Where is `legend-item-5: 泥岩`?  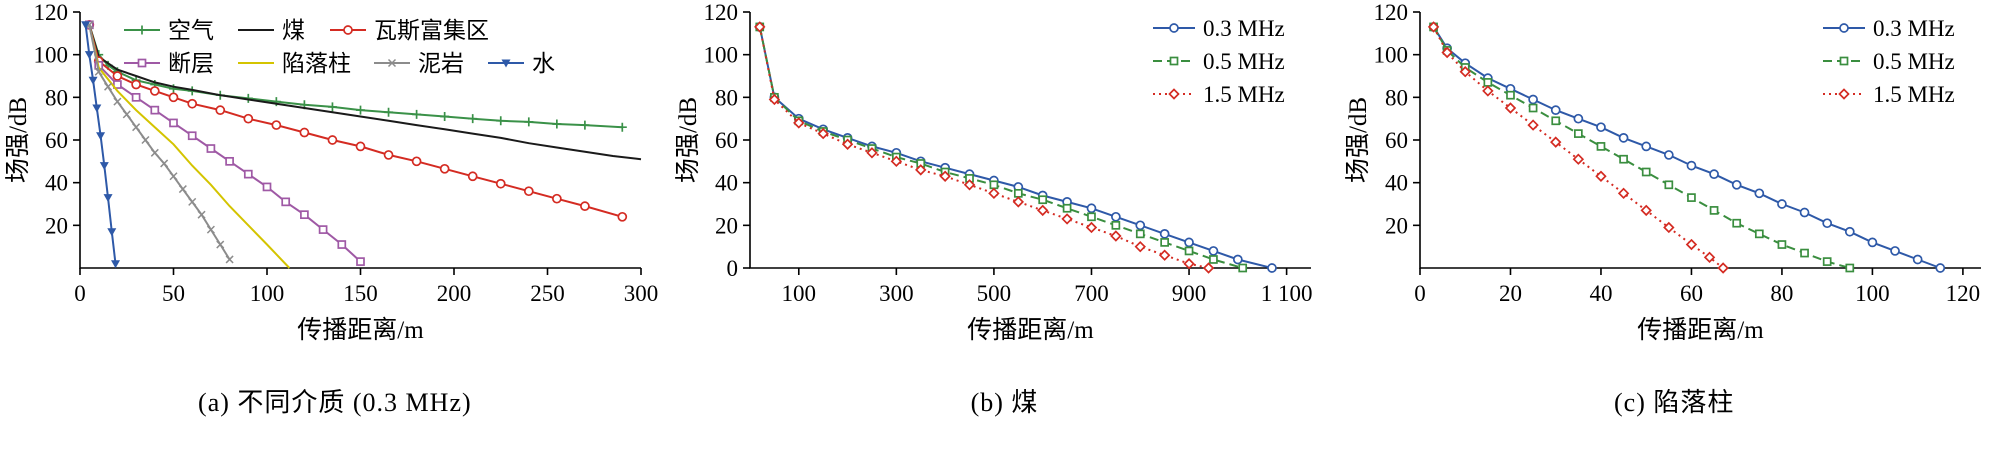
legend-item-5: 泥岩 is located at coordinates (419, 63).